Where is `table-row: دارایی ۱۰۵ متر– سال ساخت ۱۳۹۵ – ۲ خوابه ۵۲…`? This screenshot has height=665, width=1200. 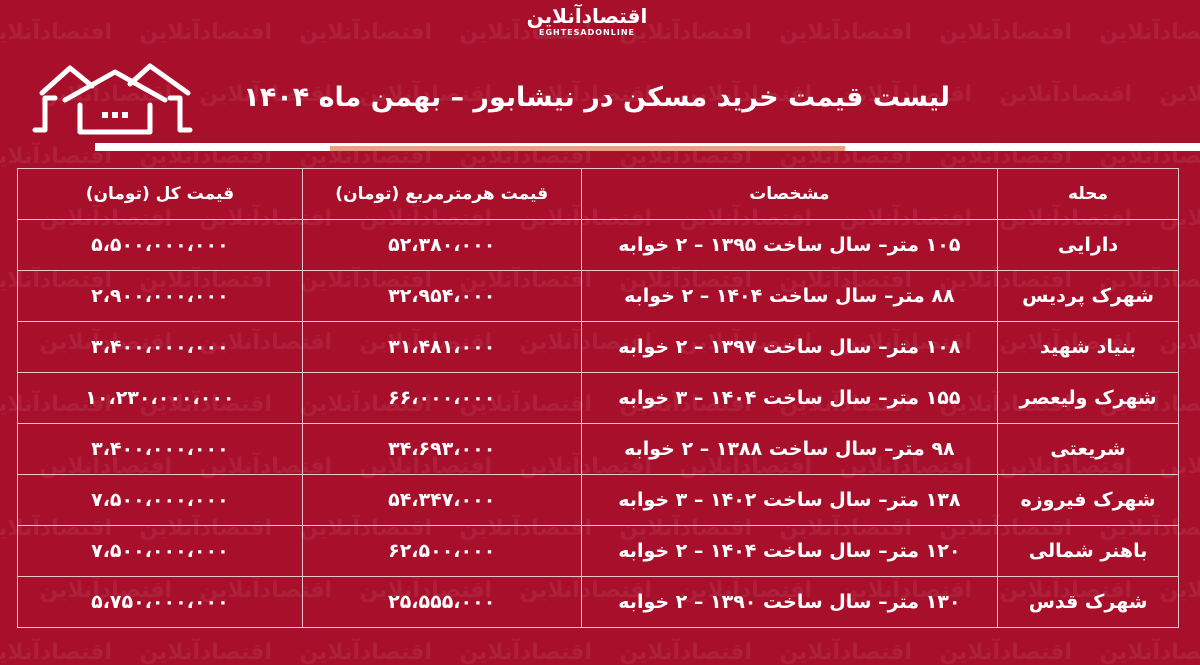 table-row: دارایی ۱۰۵ متر– سال ساخت ۱۳۹۵ – ۲ خوابه ۵۲… is located at coordinates (598, 245).